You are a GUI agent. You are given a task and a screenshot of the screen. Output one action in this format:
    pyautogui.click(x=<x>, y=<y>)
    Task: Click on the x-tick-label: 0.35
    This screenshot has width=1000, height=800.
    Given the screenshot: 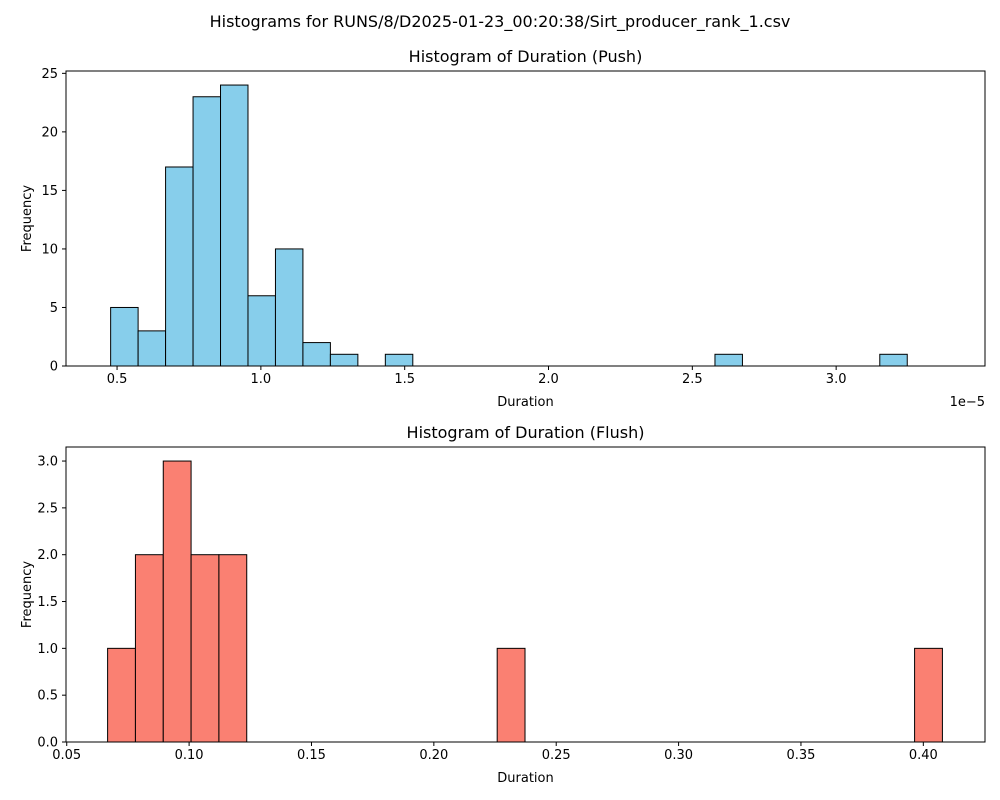 What is the action you would take?
    pyautogui.click(x=800, y=755)
    